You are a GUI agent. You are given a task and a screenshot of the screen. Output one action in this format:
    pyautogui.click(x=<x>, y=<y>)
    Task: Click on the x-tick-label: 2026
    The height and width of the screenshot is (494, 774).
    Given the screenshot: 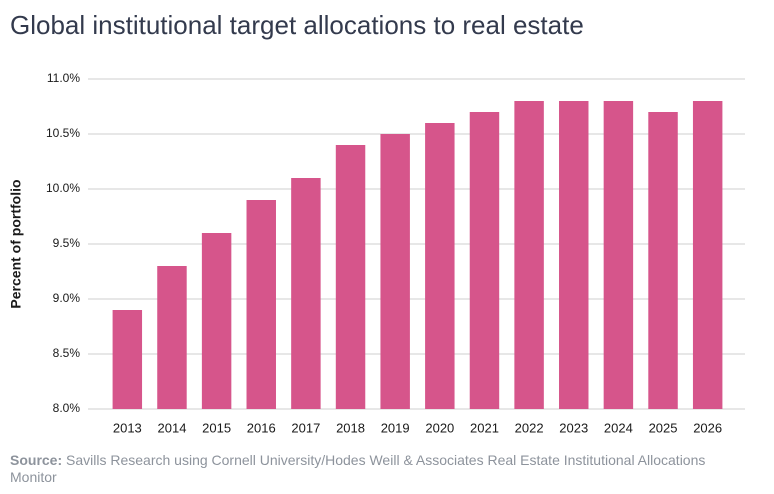 What is the action you would take?
    pyautogui.click(x=707, y=427)
    